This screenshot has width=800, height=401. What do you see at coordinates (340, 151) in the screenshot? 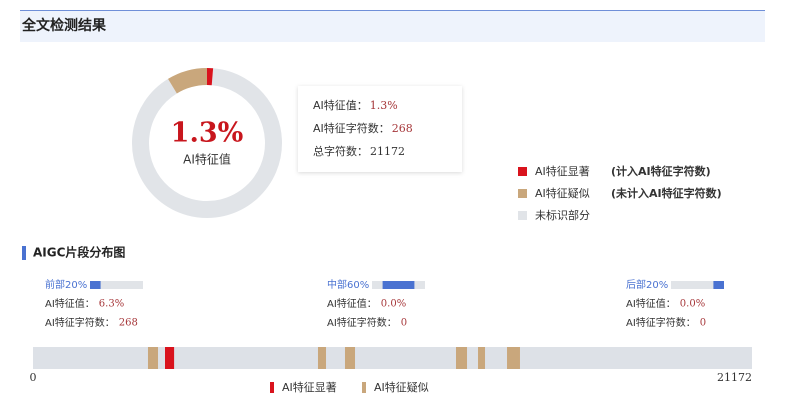
I see `stat-label: 总字符数：` at bounding box center [340, 151].